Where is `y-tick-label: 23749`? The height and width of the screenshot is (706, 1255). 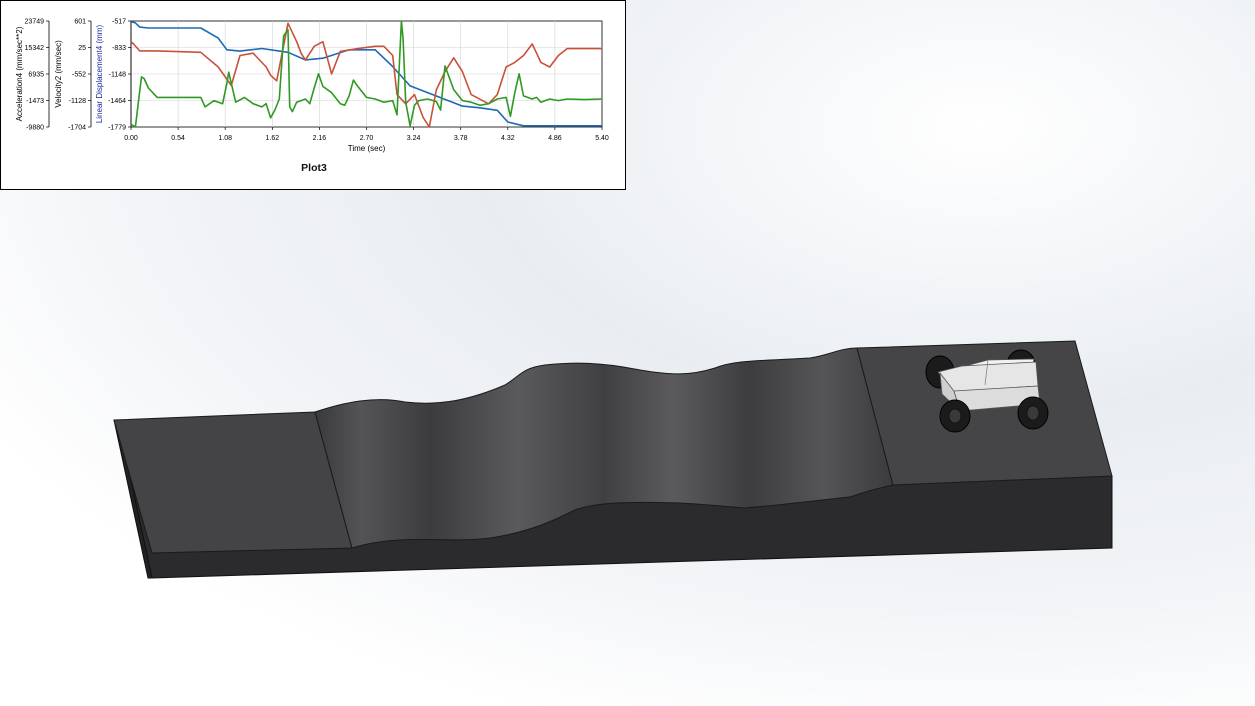
y-tick-label: 23749 is located at coordinates (35, 22).